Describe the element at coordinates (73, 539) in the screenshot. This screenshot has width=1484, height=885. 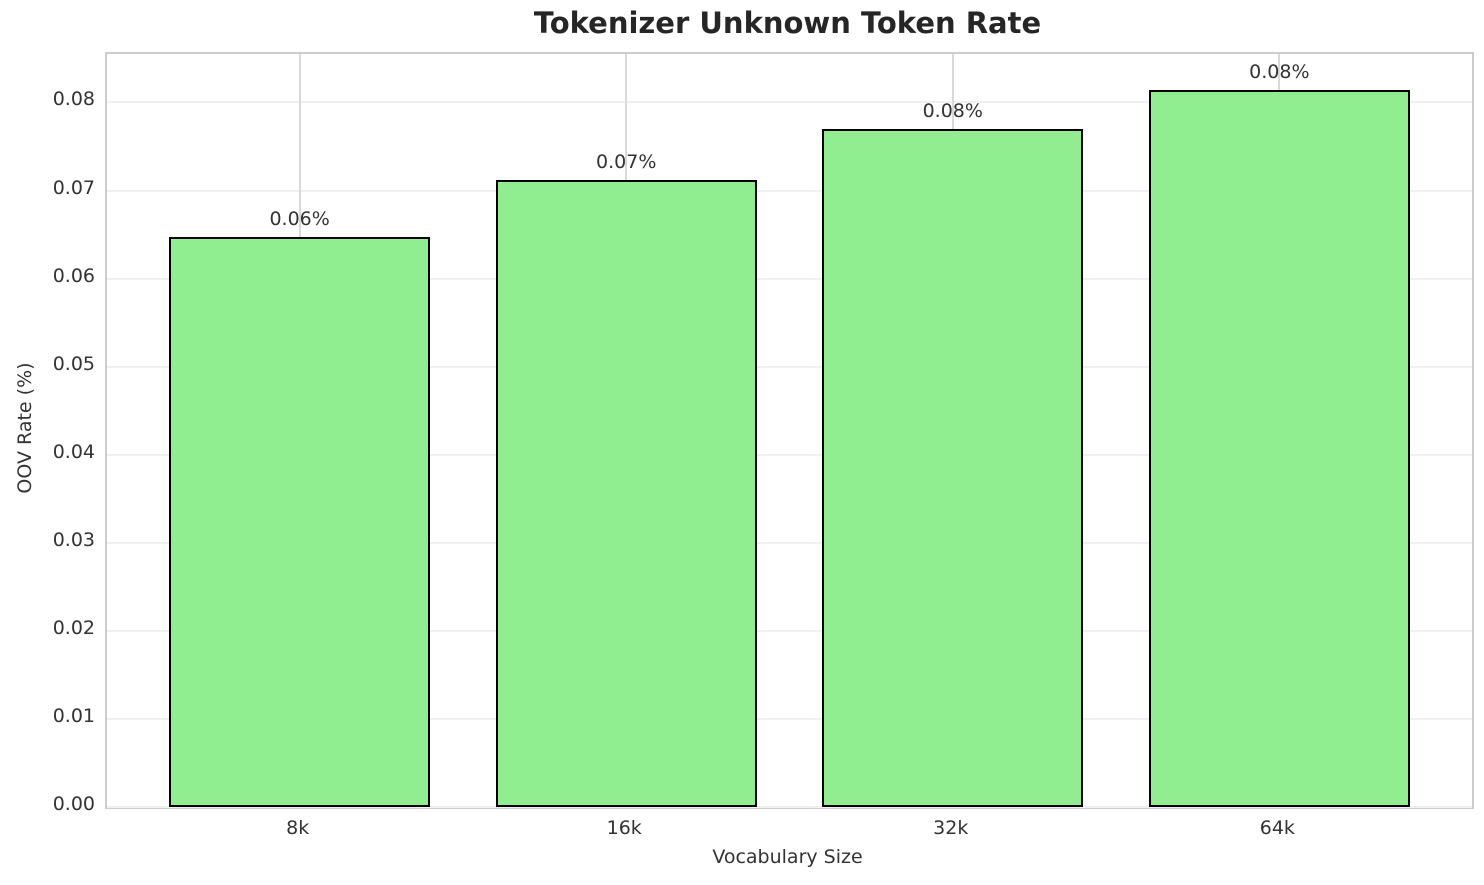
I see `y-tick-label: 0.03` at that location.